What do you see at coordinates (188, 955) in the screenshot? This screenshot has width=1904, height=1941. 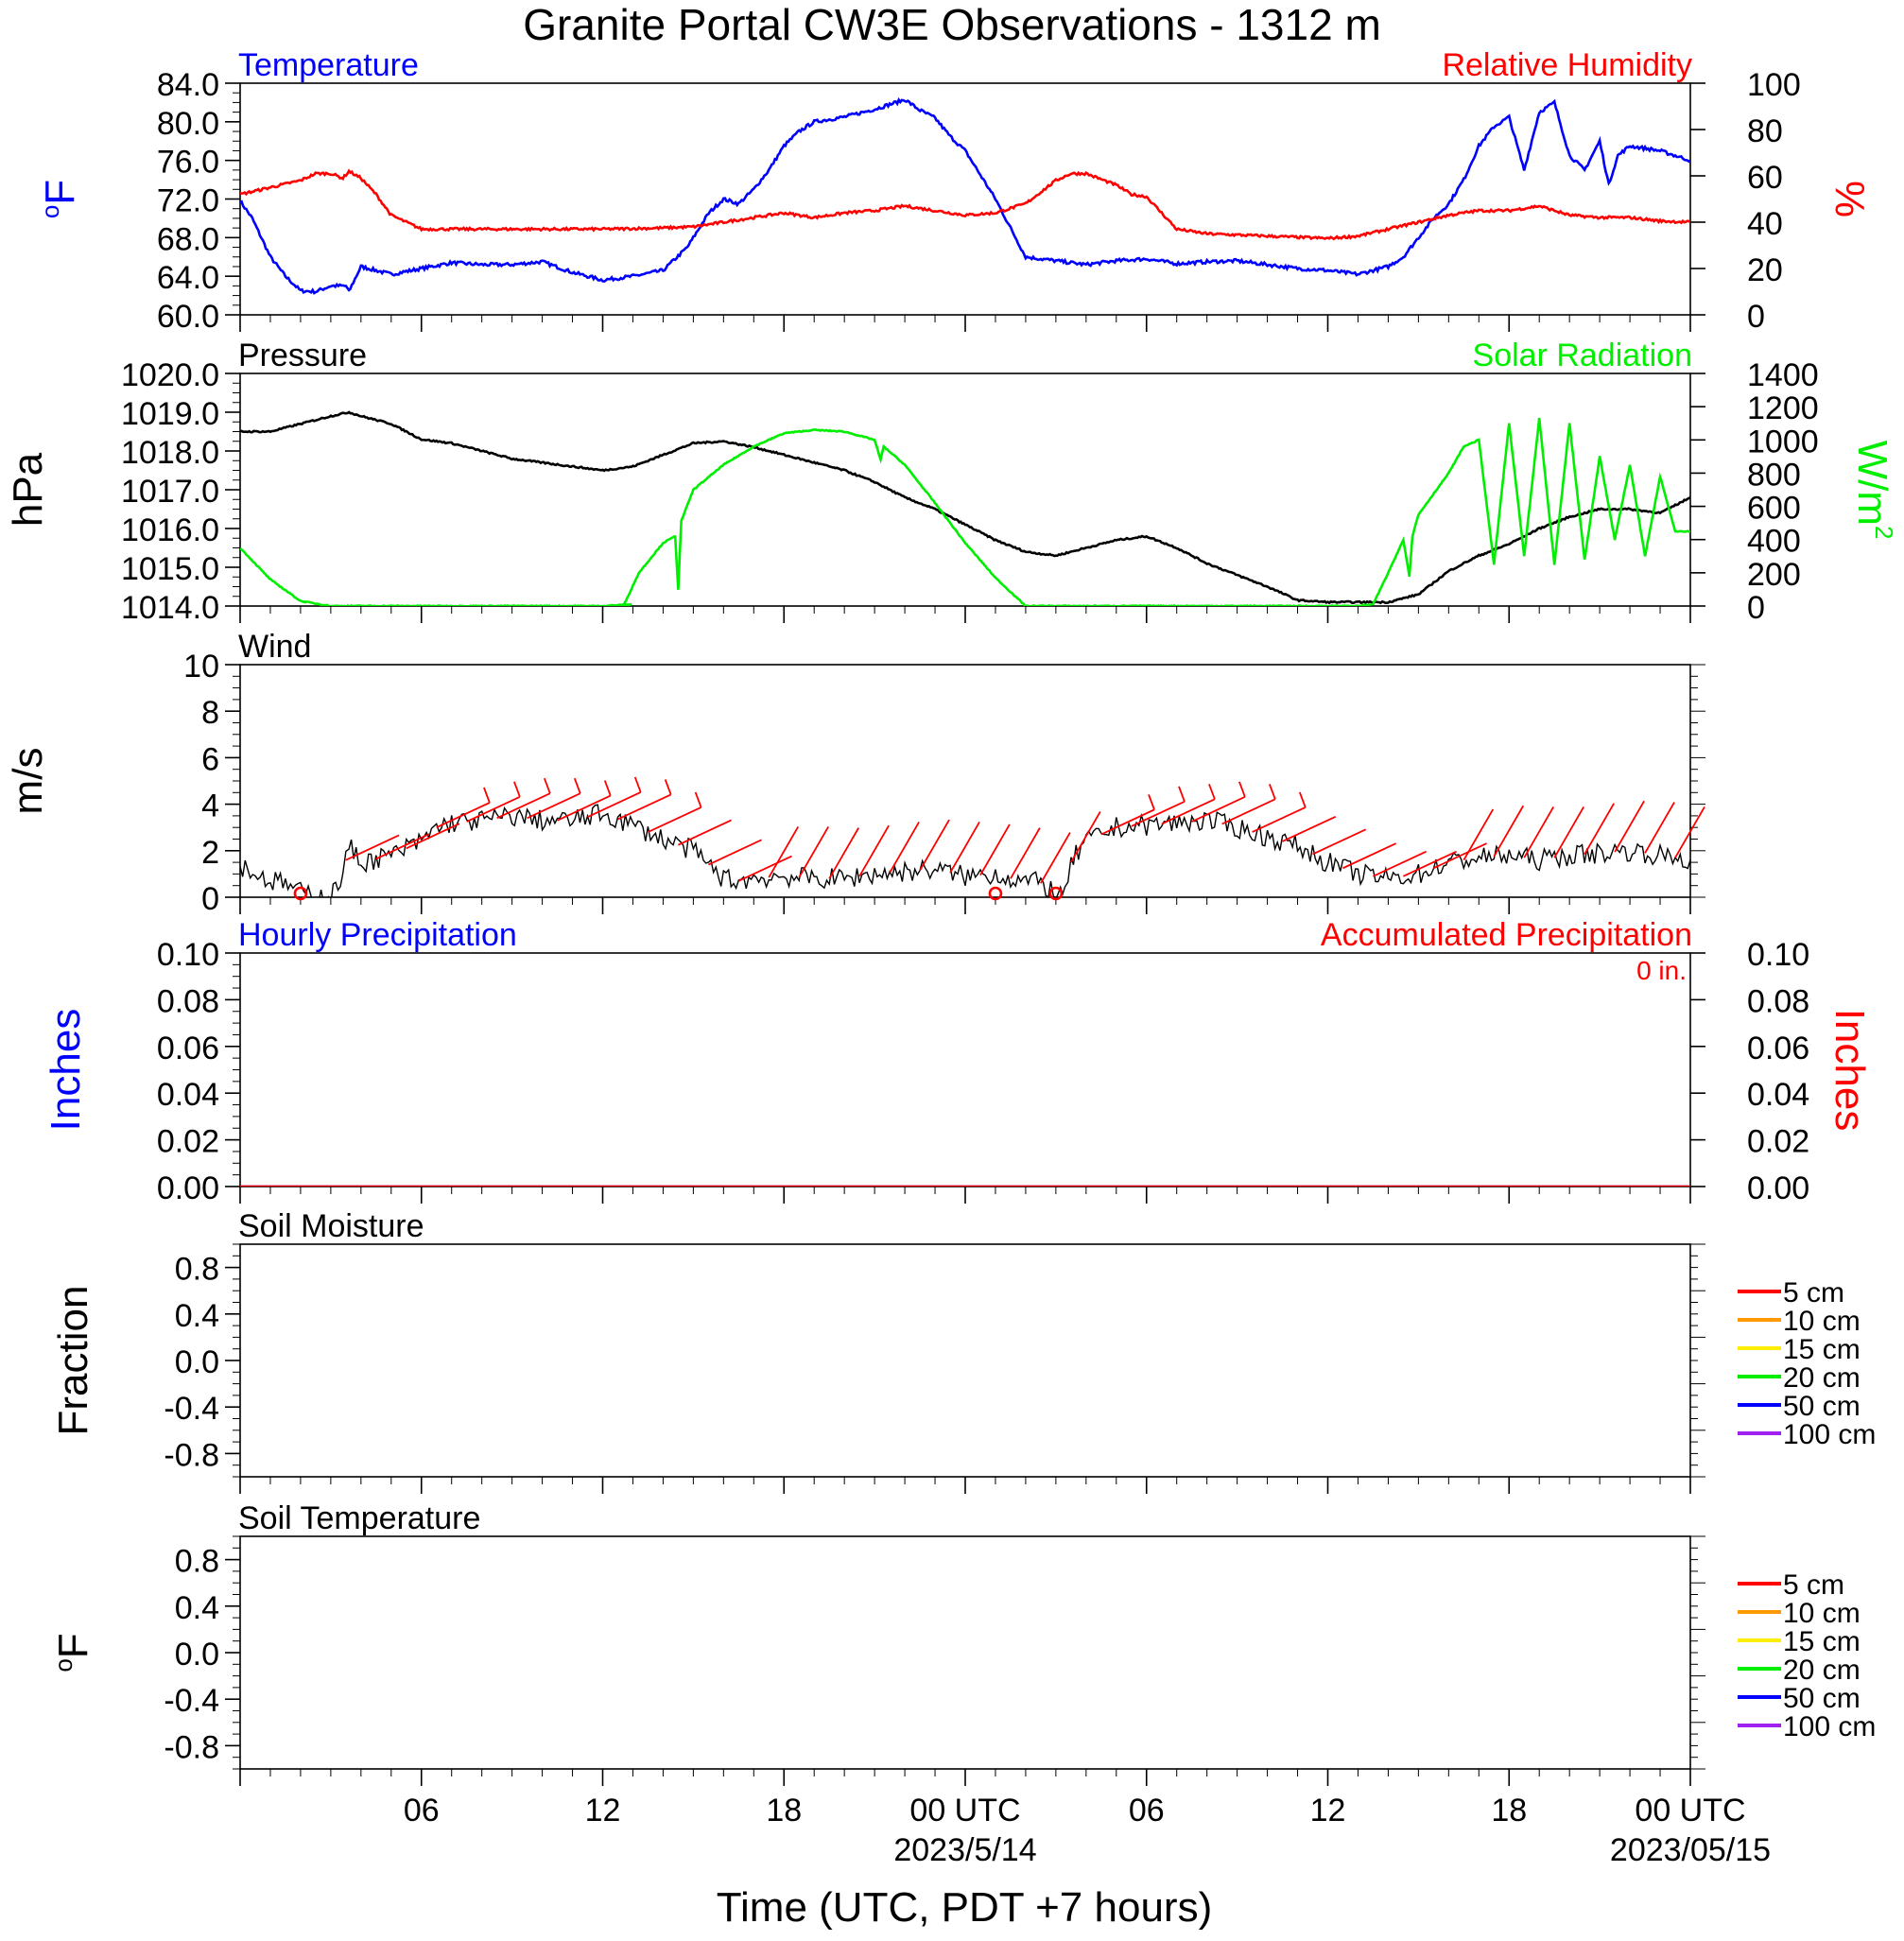 I see `y-tick-label-left: 0.10` at bounding box center [188, 955].